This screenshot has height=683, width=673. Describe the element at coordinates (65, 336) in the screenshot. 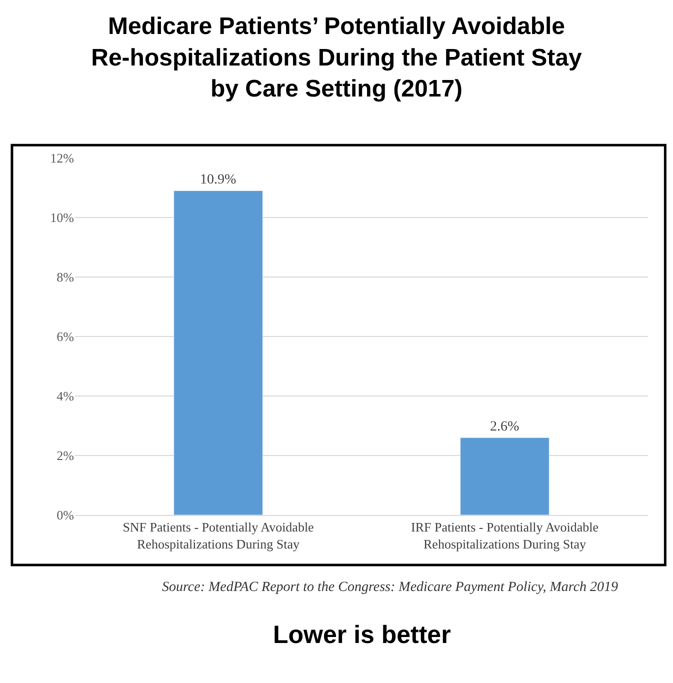

I see `y-tick-label: 6%` at that location.